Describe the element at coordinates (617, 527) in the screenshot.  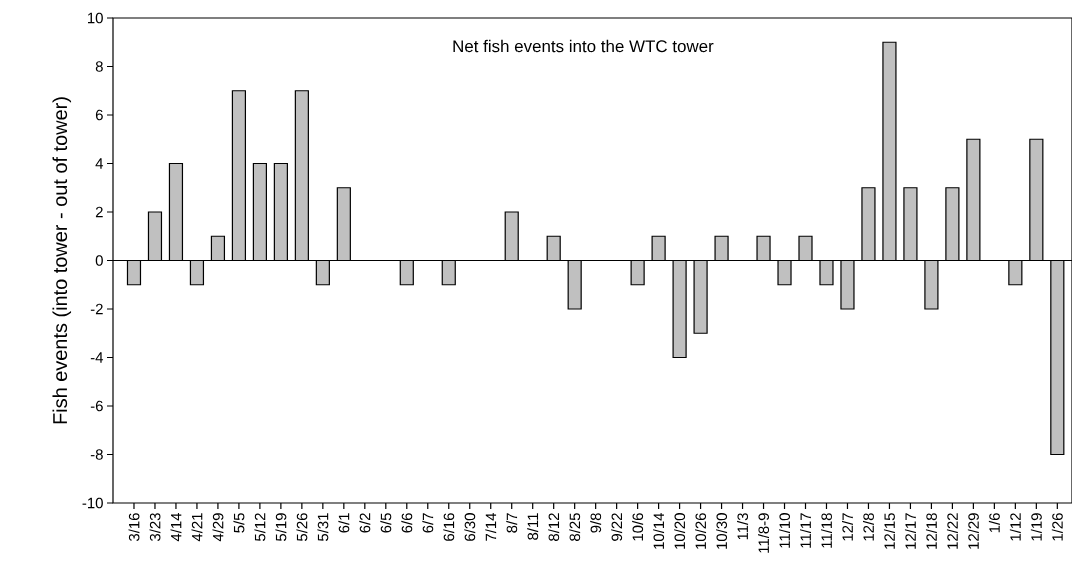
I see `x-tick-label: 9/22` at that location.